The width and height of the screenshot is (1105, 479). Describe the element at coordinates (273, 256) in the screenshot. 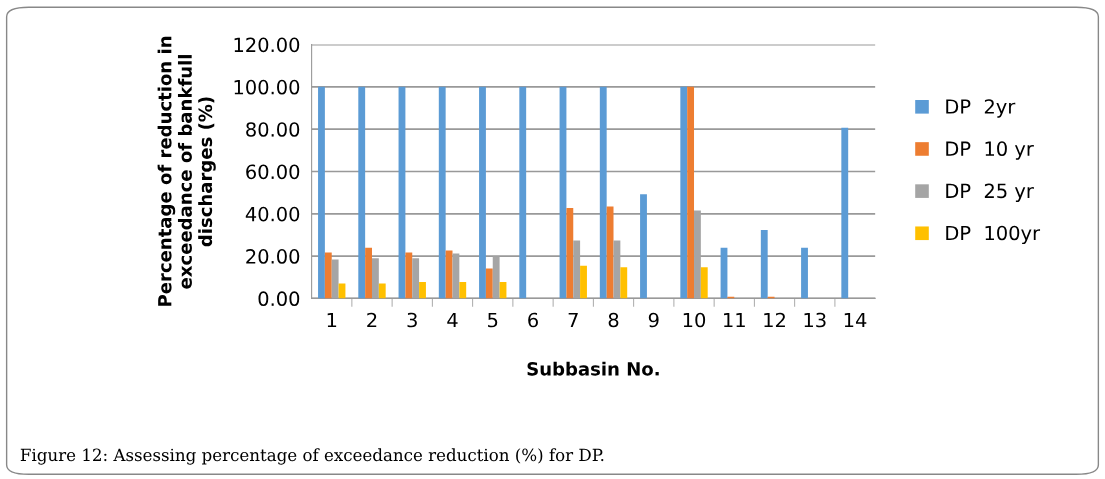

I see `y-tick-label: 20.00` at that location.